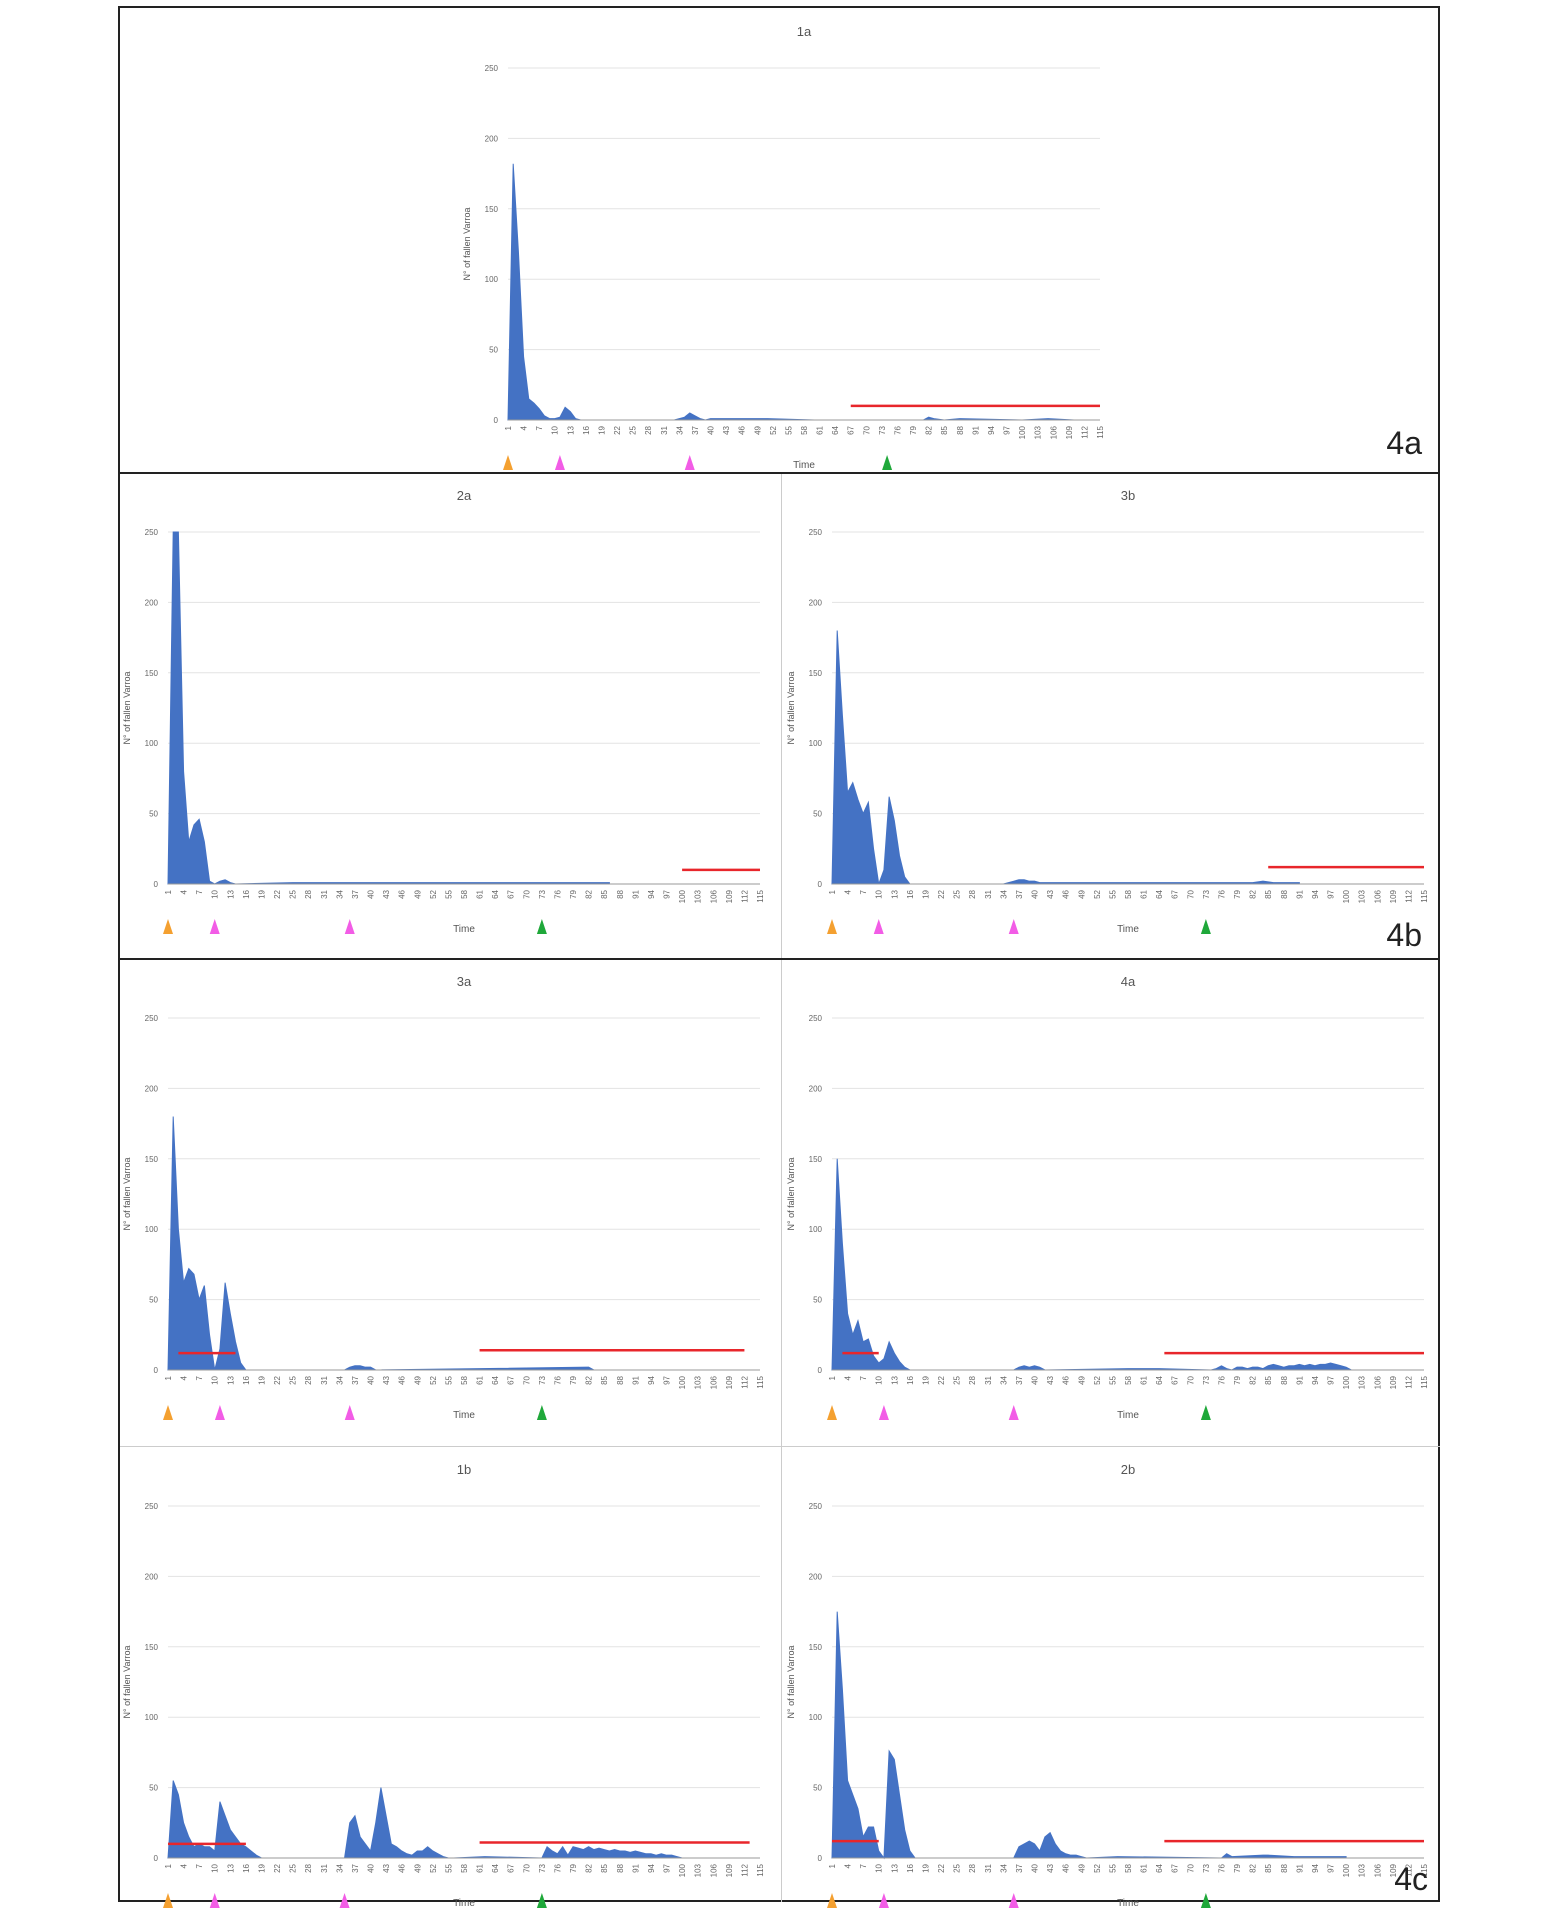  I want to click on x-tick-label: 91, so click(1299, 1379).